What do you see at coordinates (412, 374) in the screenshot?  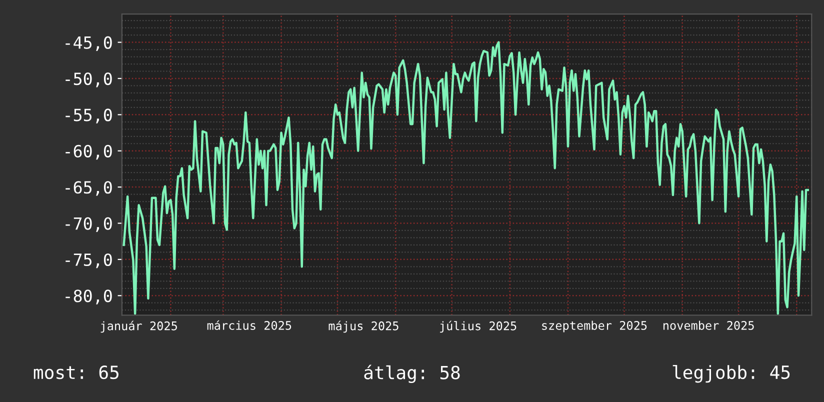 I see `text: átlag: 58` at bounding box center [412, 374].